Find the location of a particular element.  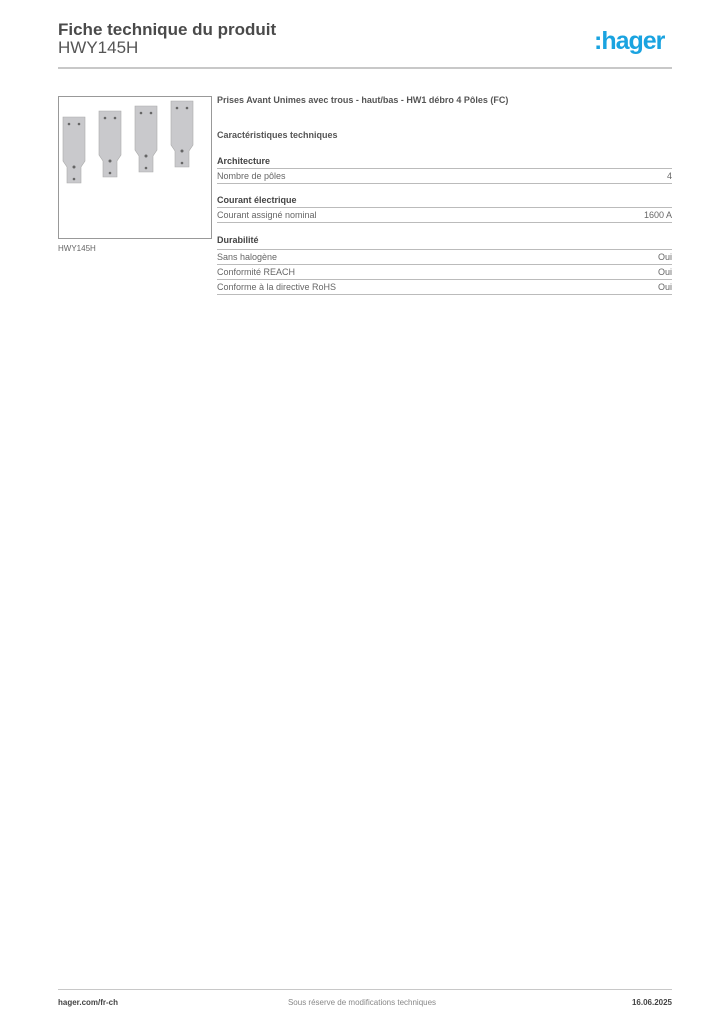

footer-notice: Sous réserve de modifications techniques is located at coordinates (362, 1002).